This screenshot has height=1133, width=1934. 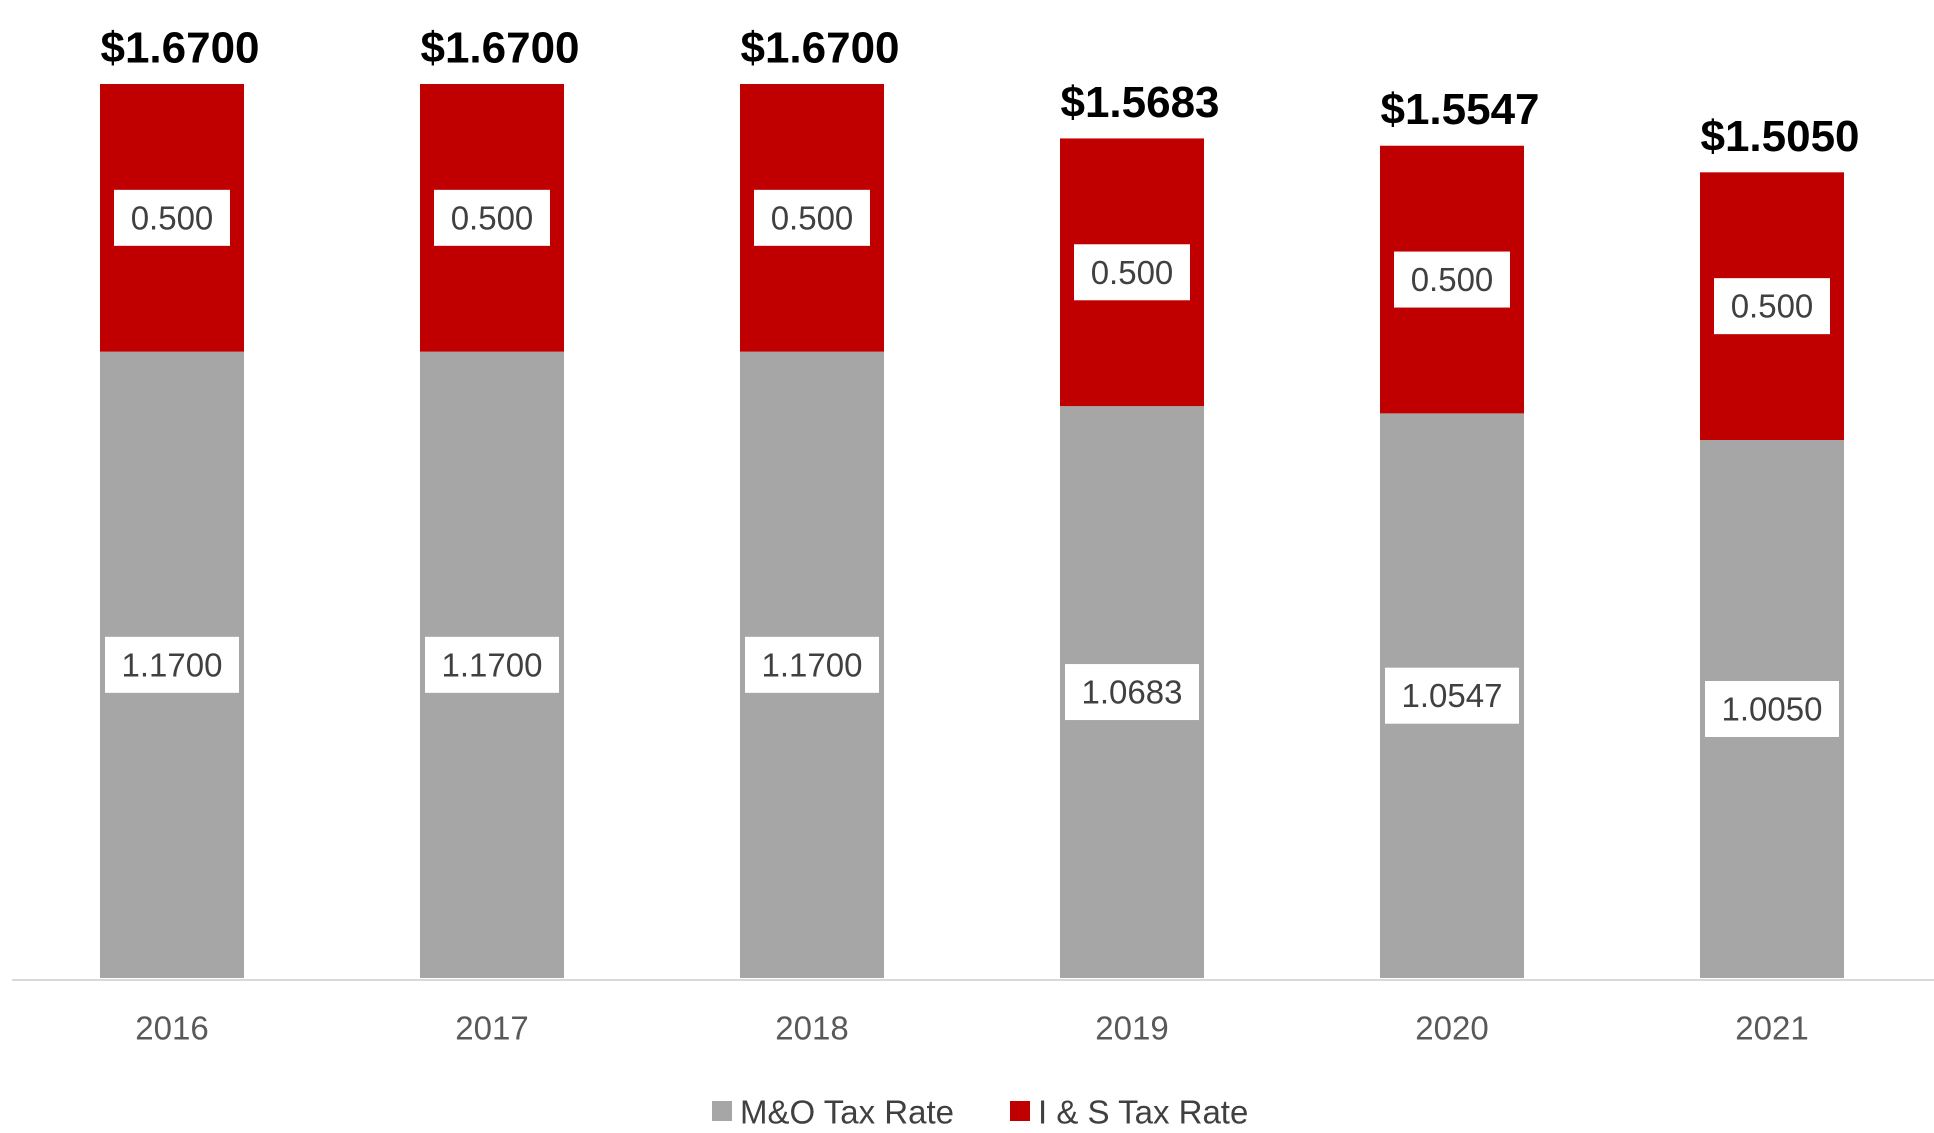 I want to click on data-label-mo-2021: 1.0050, so click(x=1772, y=708).